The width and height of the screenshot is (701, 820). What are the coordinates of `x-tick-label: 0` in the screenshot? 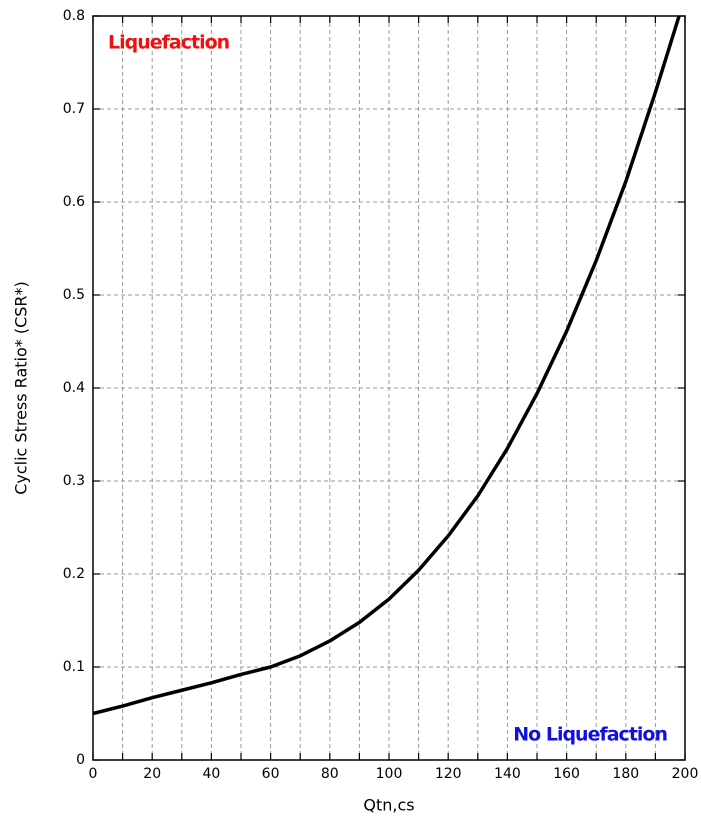 It's located at (93, 774).